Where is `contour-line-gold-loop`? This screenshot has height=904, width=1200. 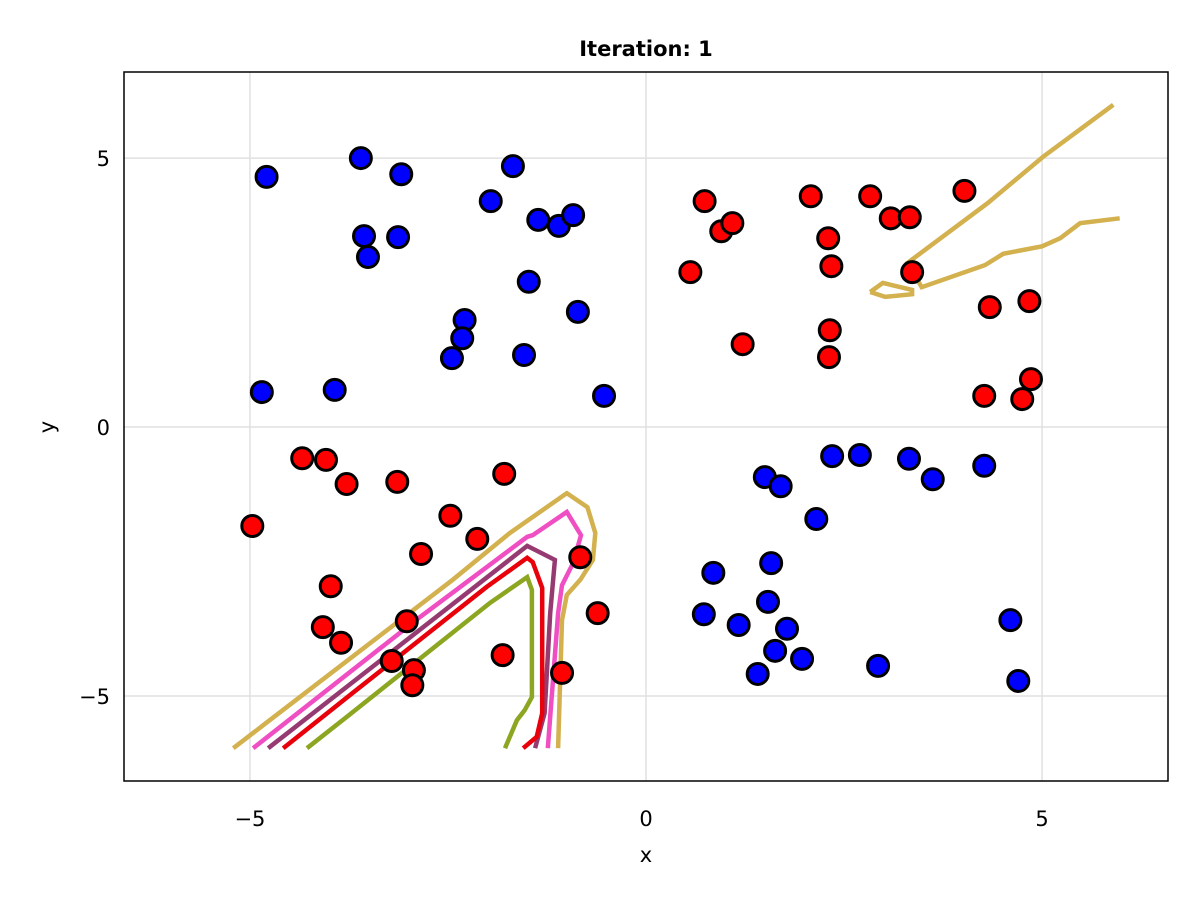 contour-line-gold-loop is located at coordinates (891, 290).